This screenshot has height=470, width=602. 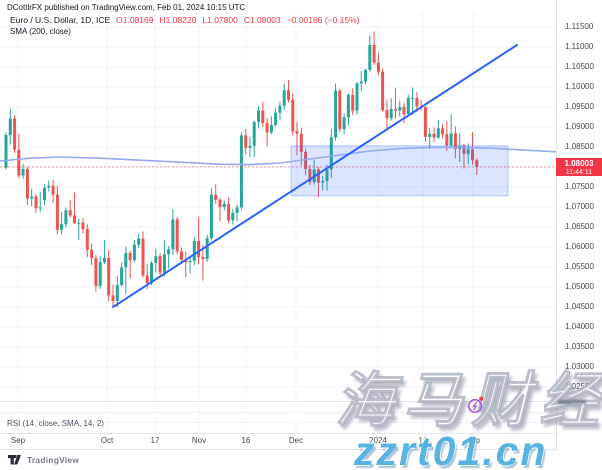 I want to click on tradingview-logo-icon, so click(x=14, y=460).